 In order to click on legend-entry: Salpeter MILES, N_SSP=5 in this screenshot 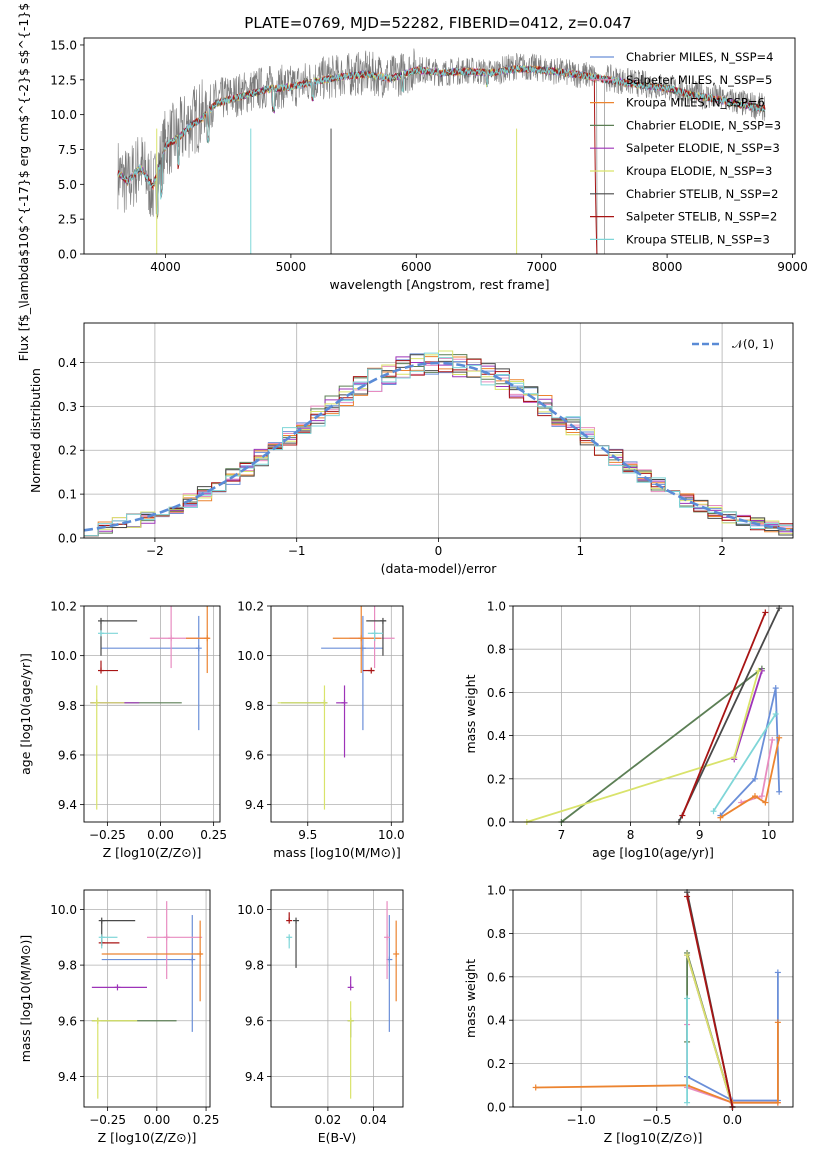, I will do `click(699, 80)`.